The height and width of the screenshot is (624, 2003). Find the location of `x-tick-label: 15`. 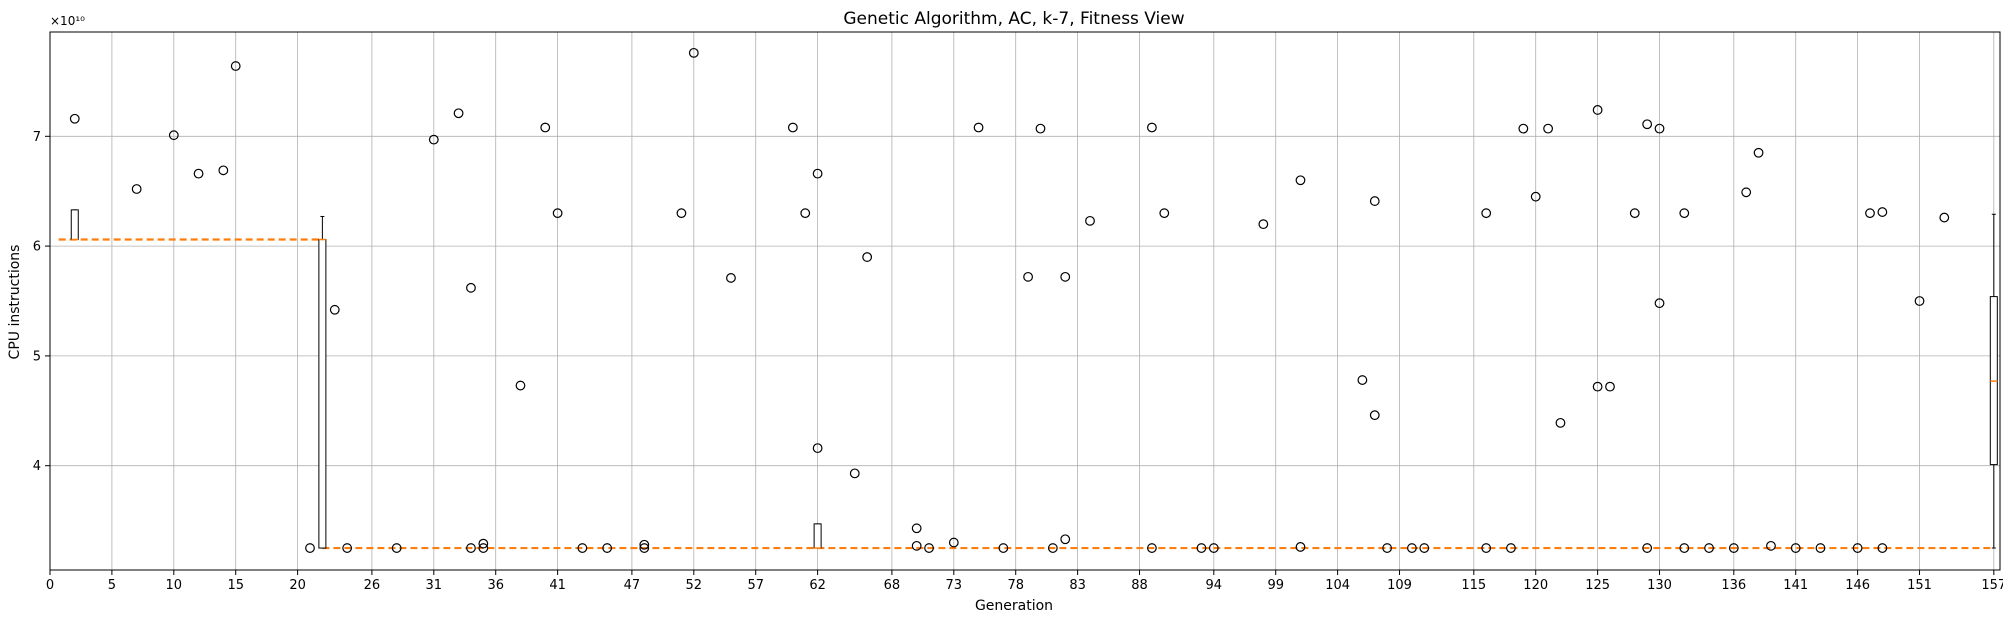

x-tick-label: 15 is located at coordinates (235, 585).